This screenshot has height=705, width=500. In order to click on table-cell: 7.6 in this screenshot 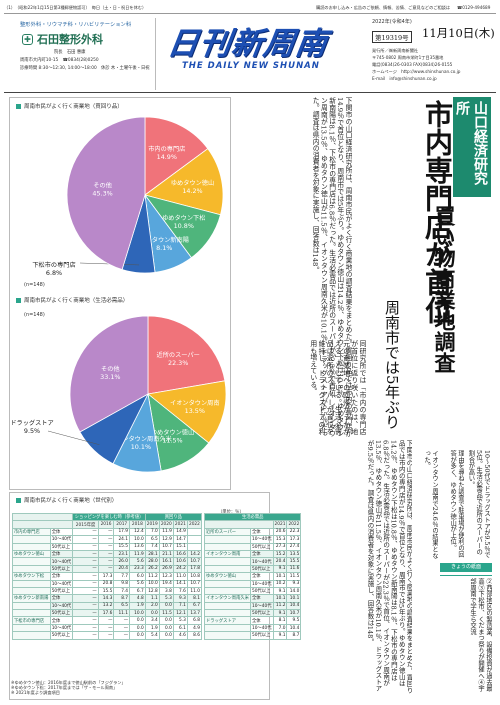, I will do `click(180, 591)`.